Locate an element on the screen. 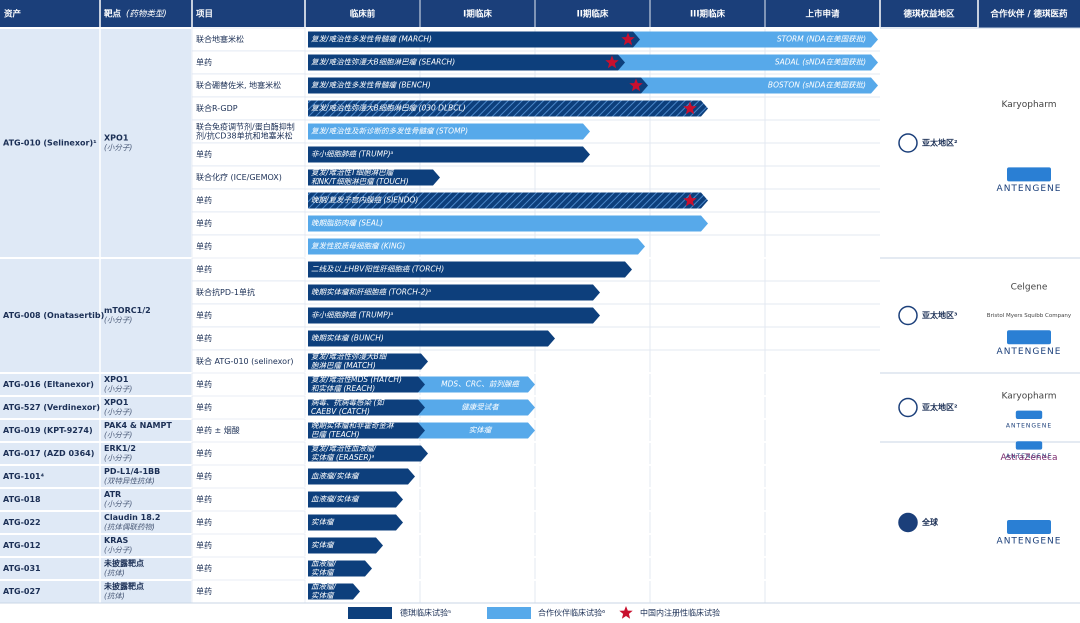 The height and width of the screenshot is (623, 1080). trial: 晚期/复发子宫内膜癌 (SIENDO) is located at coordinates (364, 200).